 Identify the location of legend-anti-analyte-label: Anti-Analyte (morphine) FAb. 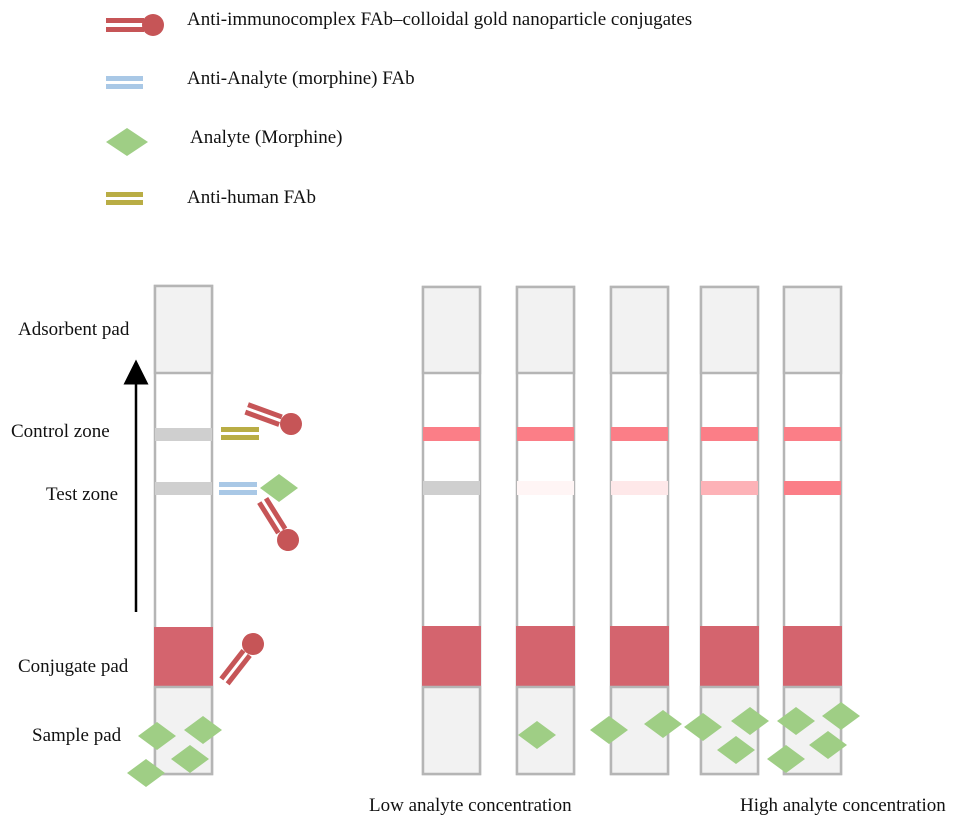
(301, 78).